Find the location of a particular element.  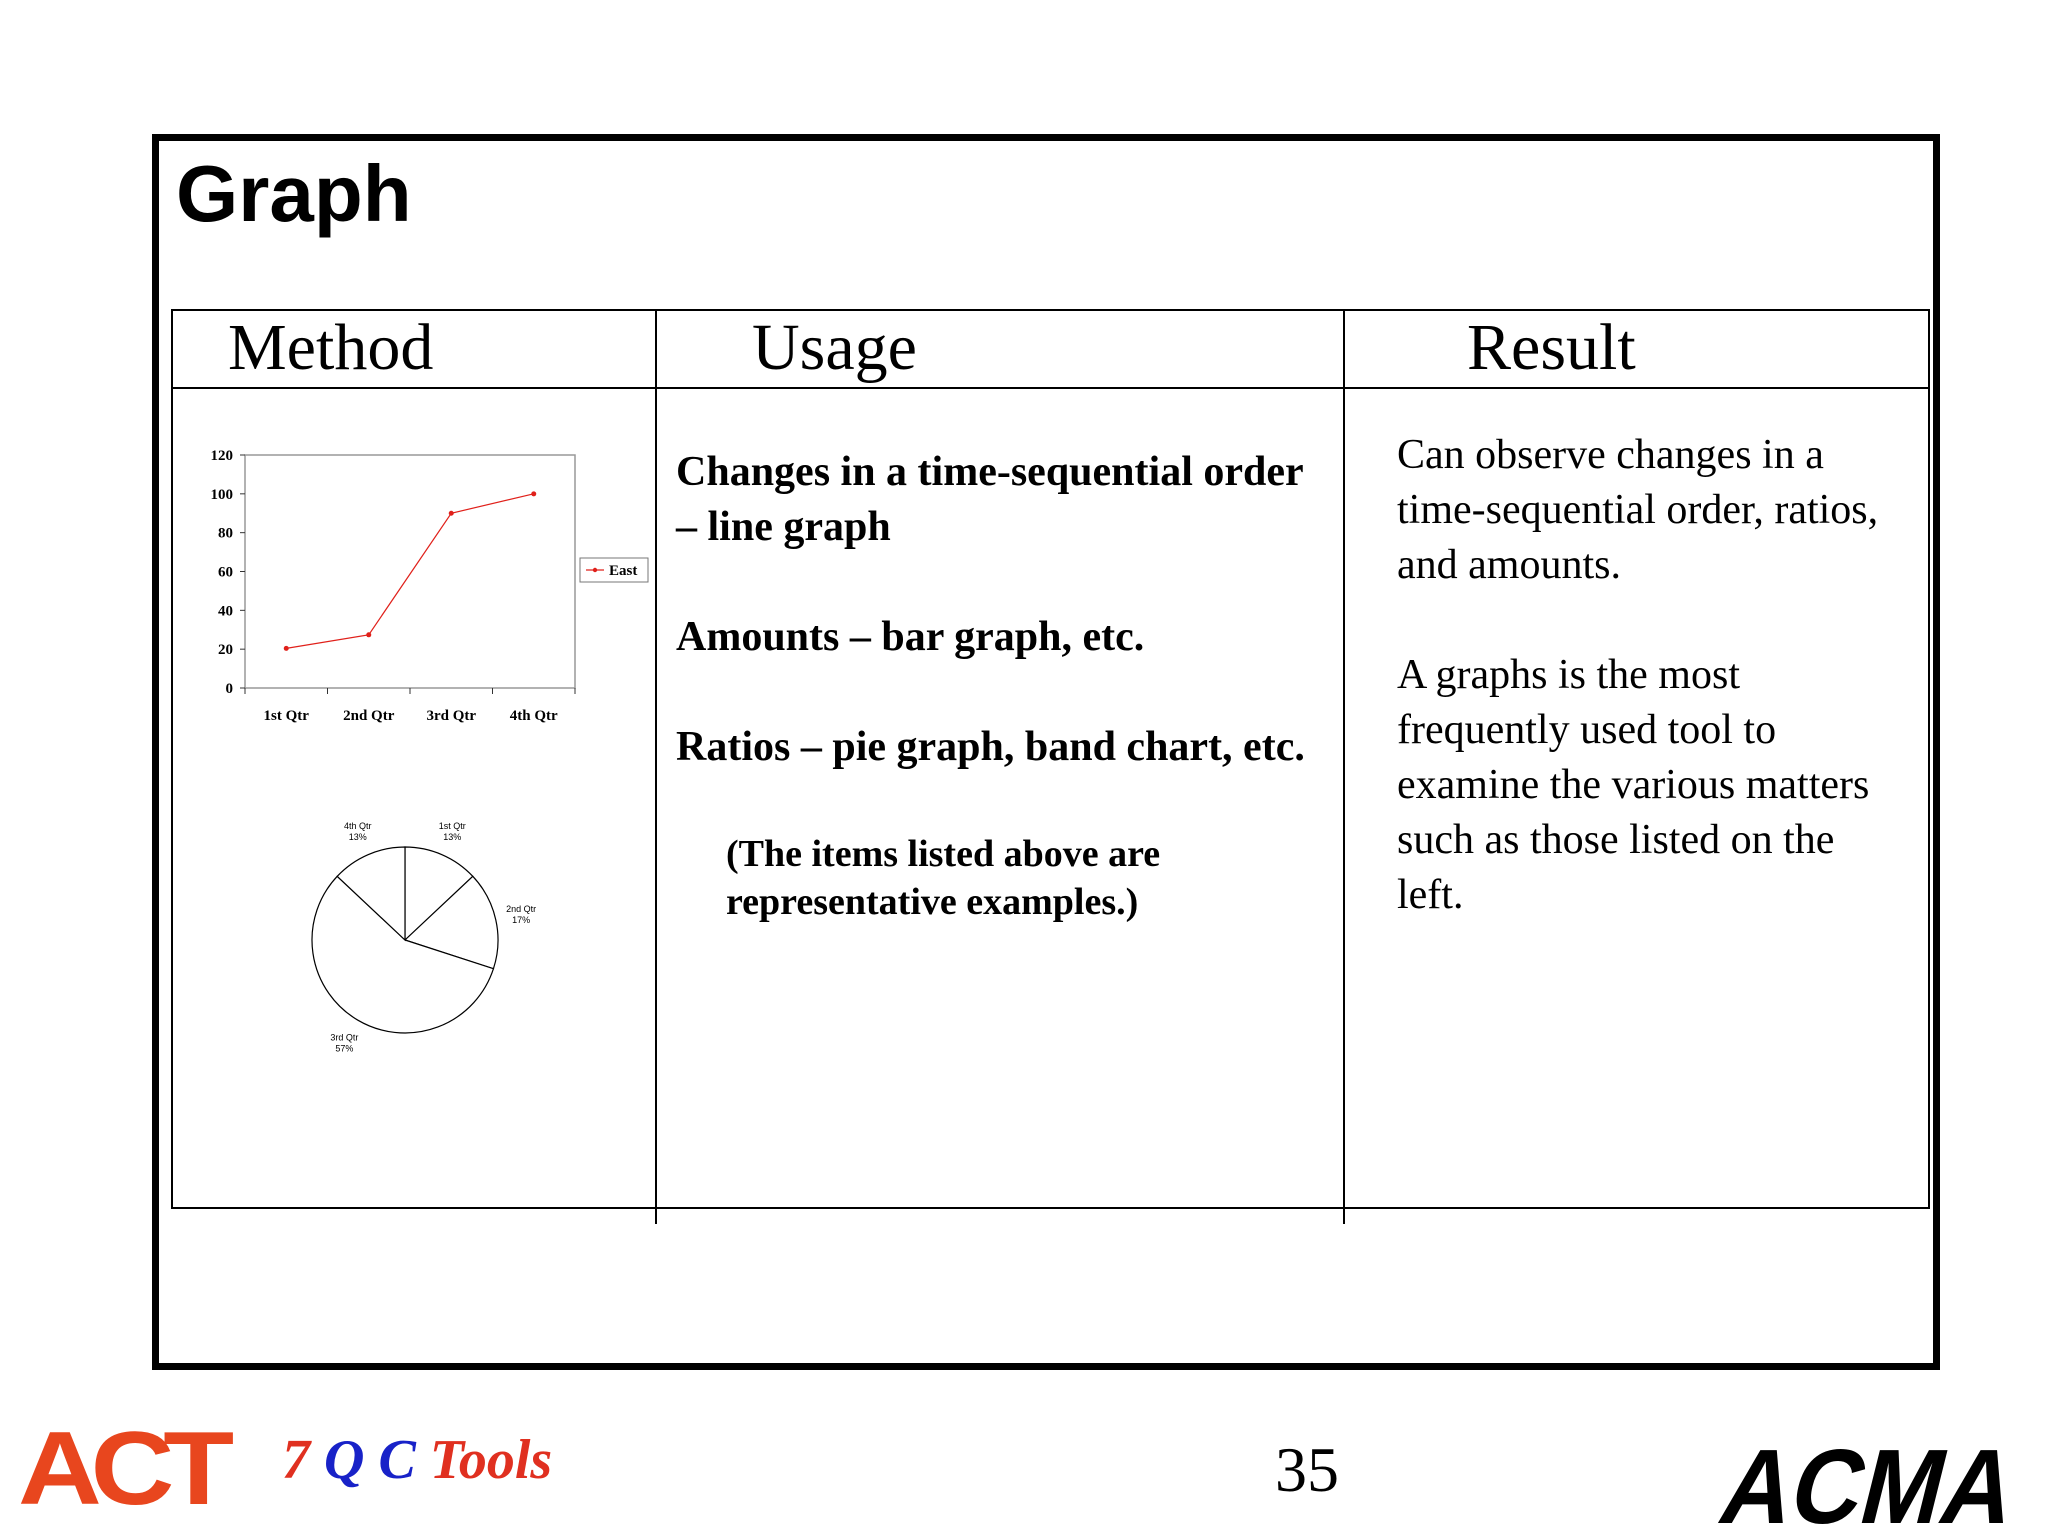

y-tick-label: 120 is located at coordinates (222, 456).